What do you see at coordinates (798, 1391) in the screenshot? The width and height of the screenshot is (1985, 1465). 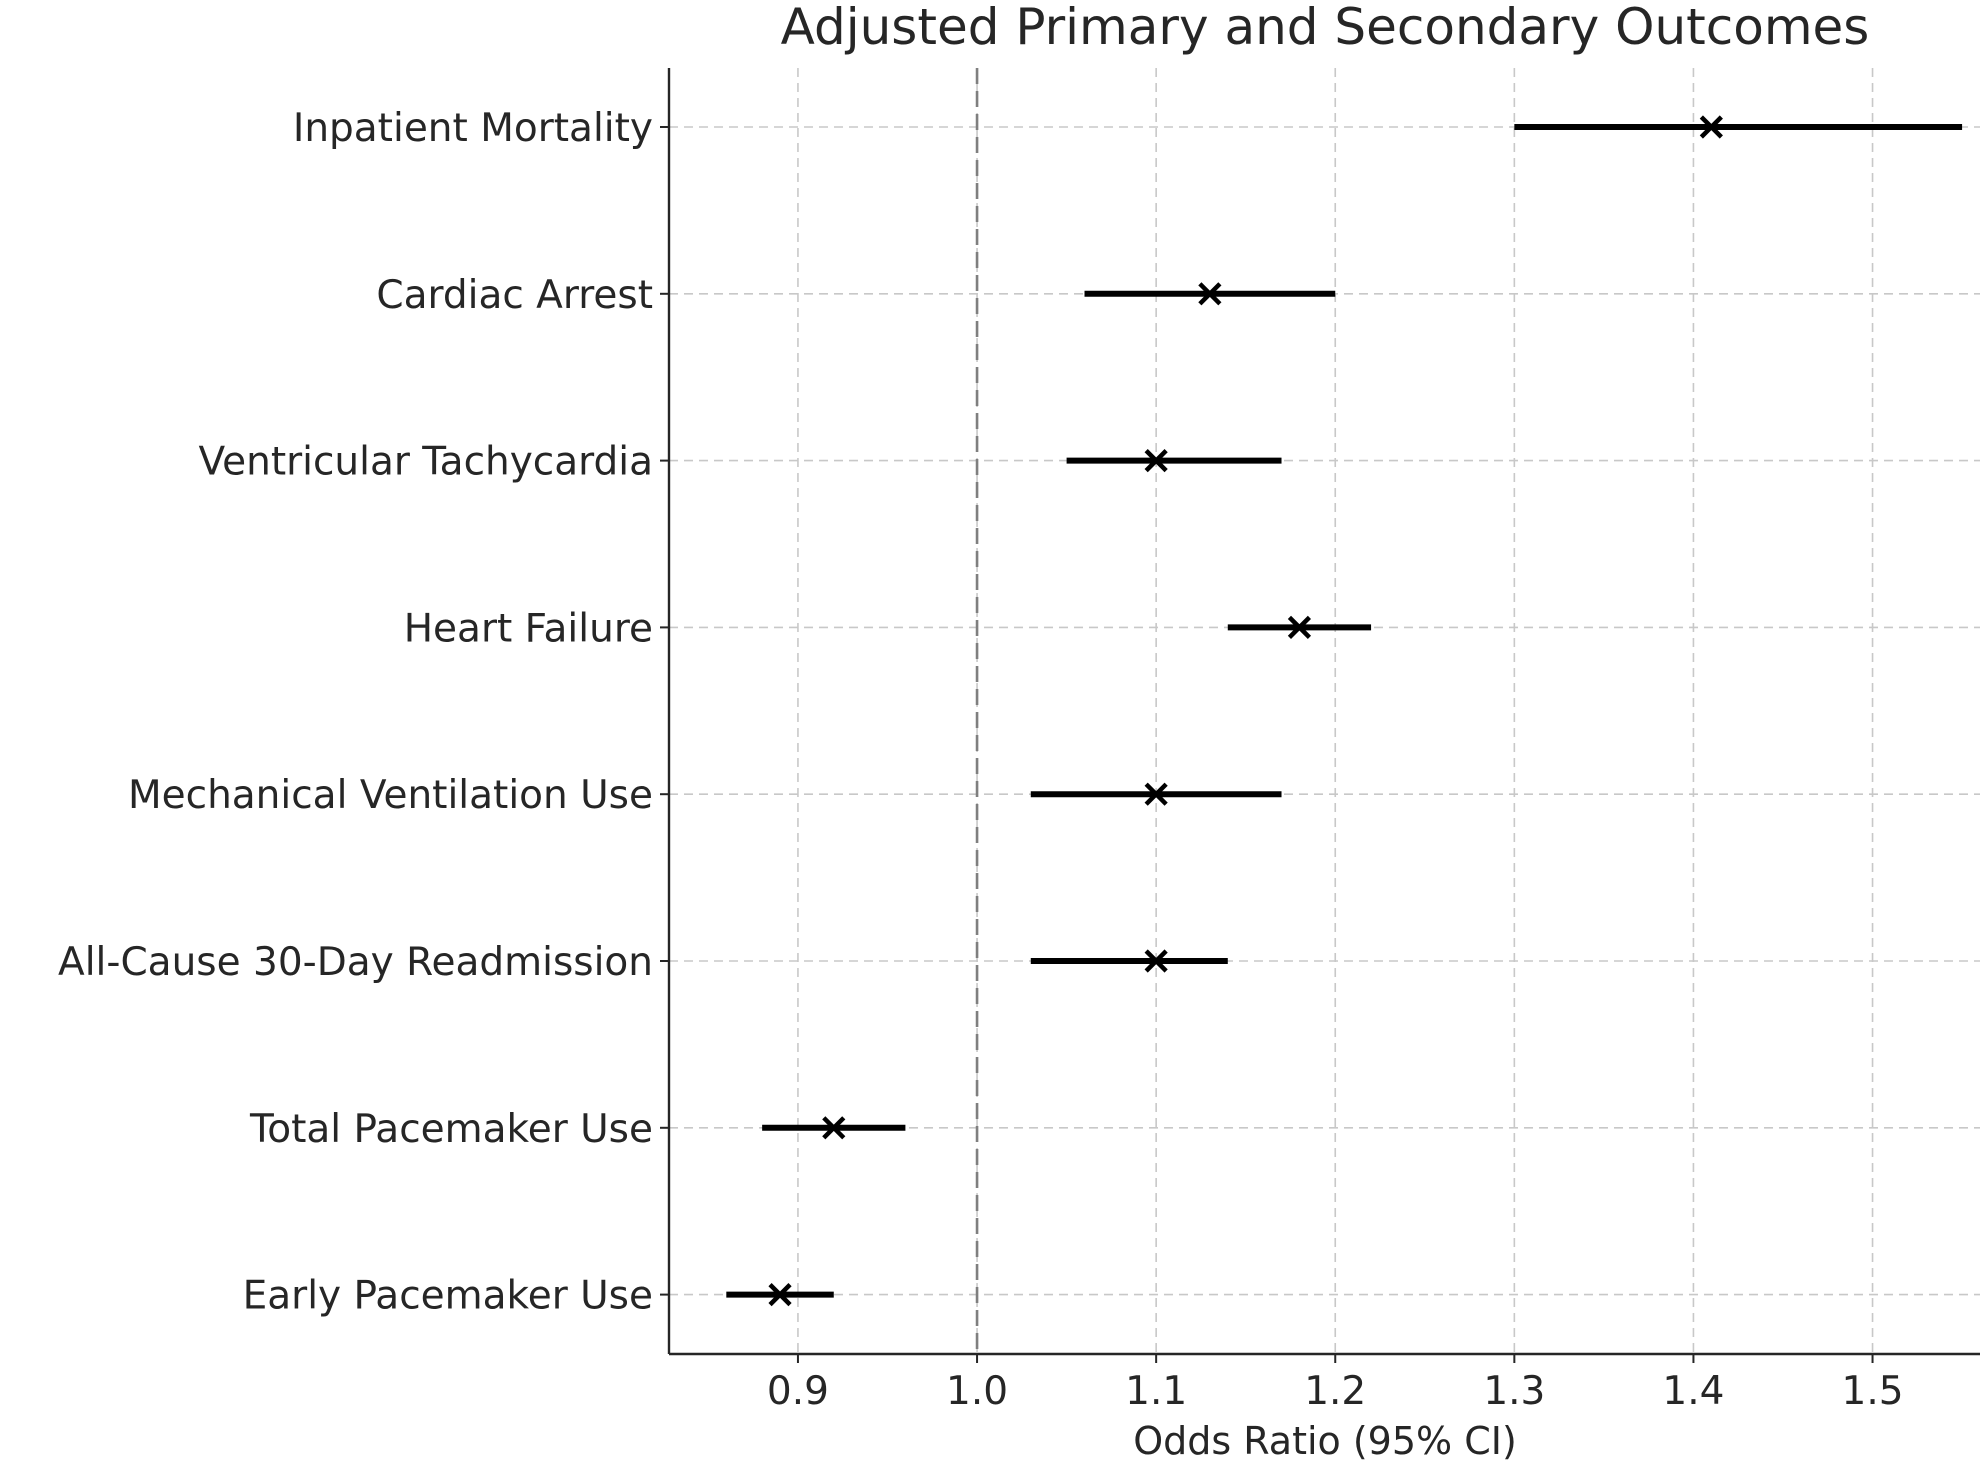 I see `x-tick-label: 0.9` at bounding box center [798, 1391].